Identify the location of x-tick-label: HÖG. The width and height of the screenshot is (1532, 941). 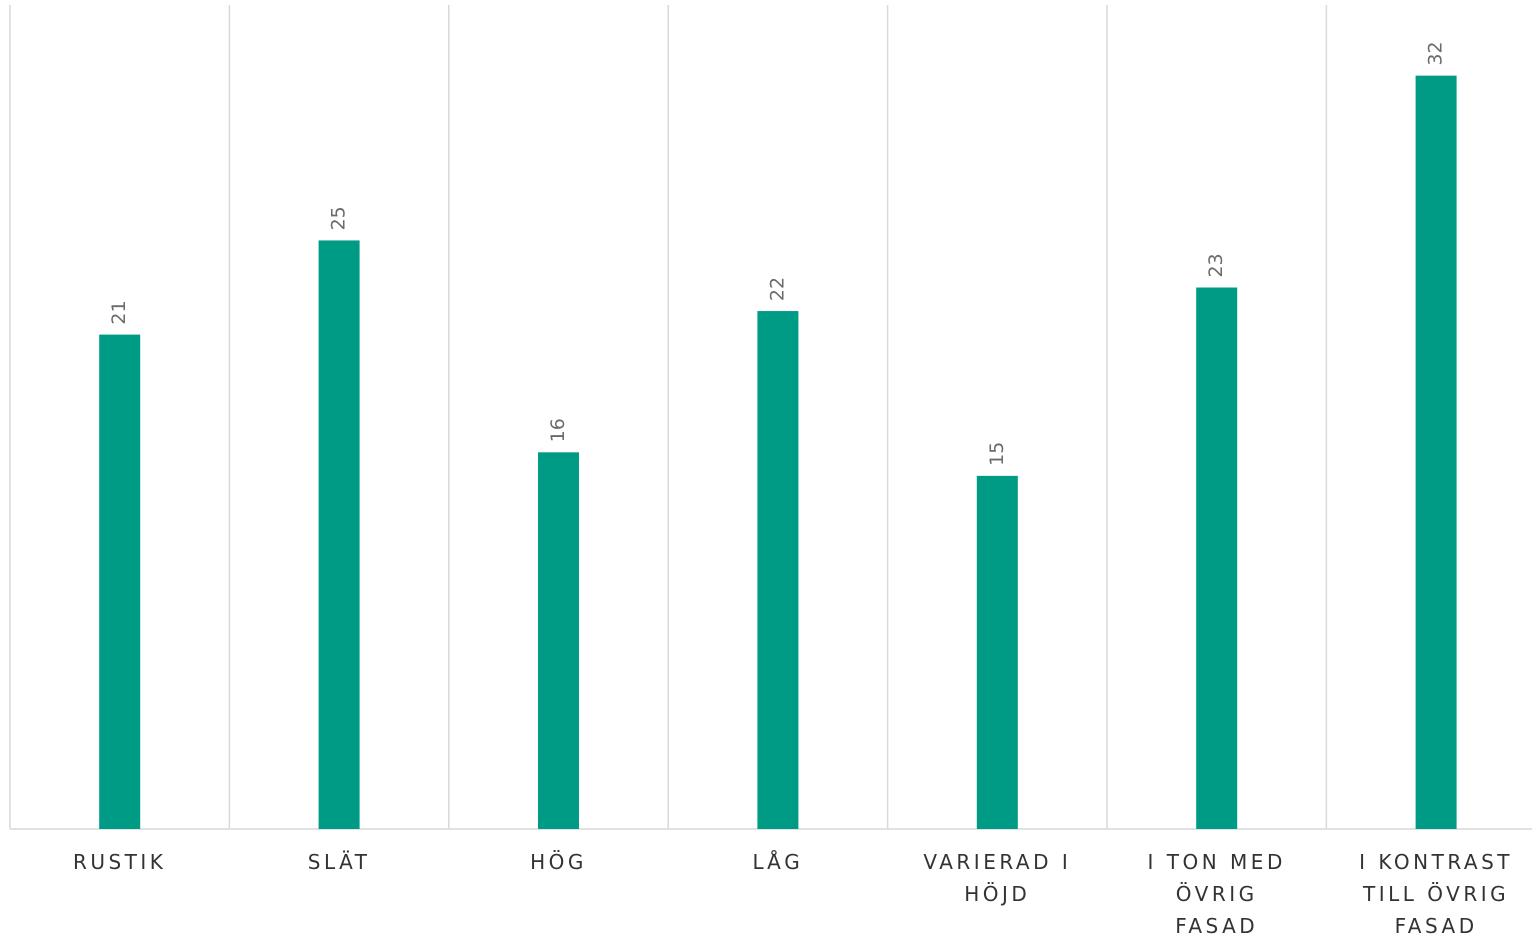
(558, 862).